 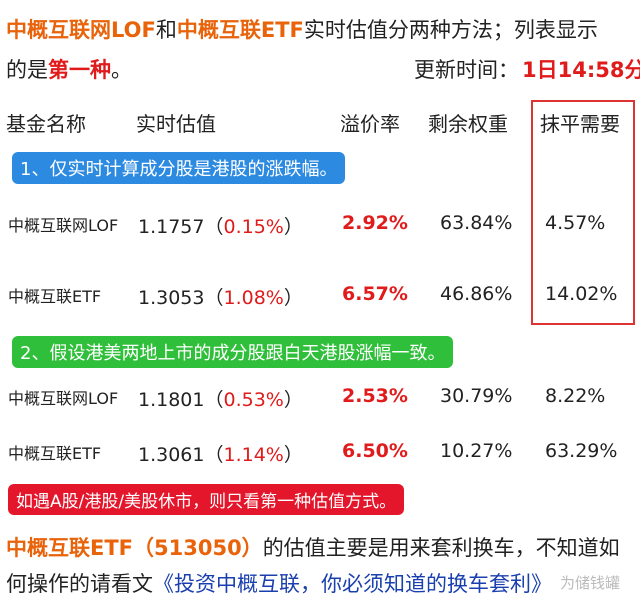 I want to click on weight: 30.79%, so click(x=476, y=396).